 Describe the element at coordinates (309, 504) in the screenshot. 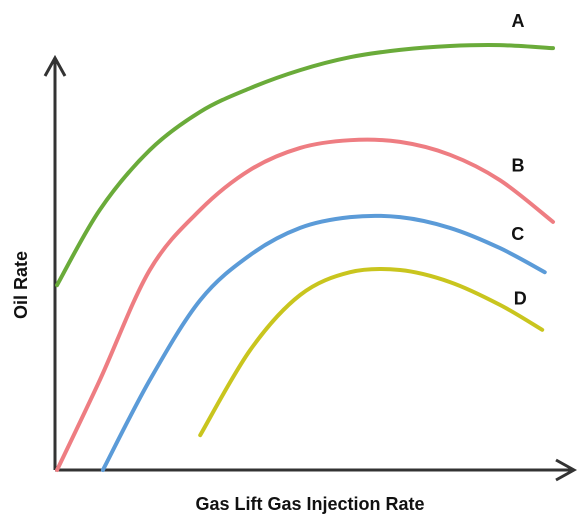

I see `x-axis-label: Gas Lift Gas Injection Rate` at that location.